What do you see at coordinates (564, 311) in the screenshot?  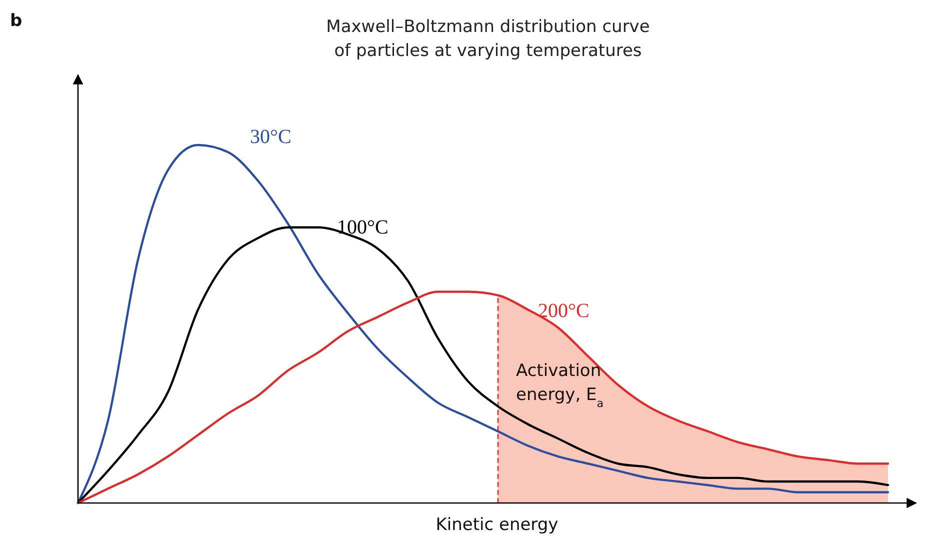 I see `series-label: 200°C` at bounding box center [564, 311].